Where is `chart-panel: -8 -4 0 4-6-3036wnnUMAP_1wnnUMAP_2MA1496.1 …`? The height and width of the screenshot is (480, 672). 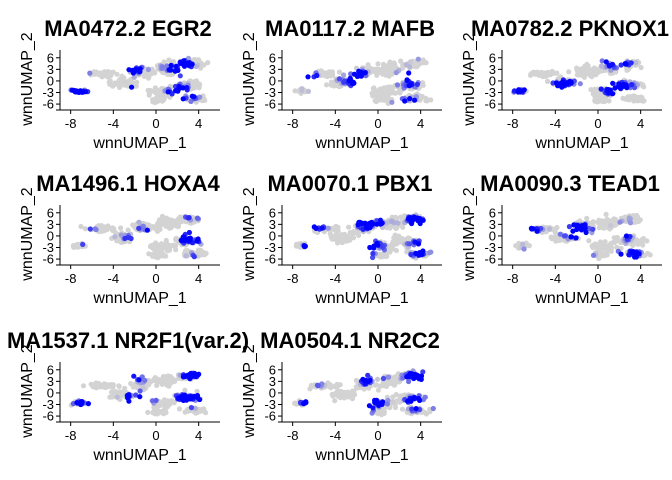 chart-panel: -8 -4 0 4-6-3036wnnUMAP_1wnnUMAP_2MA1496.1 … is located at coordinates (119, 239).